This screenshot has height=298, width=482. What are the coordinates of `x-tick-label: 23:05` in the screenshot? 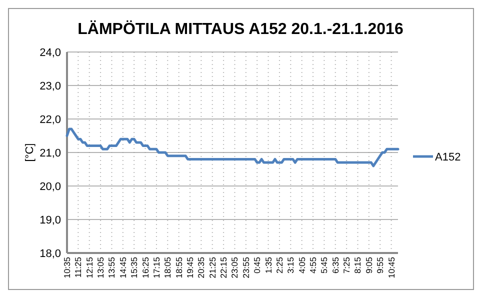 It's located at (235, 267).